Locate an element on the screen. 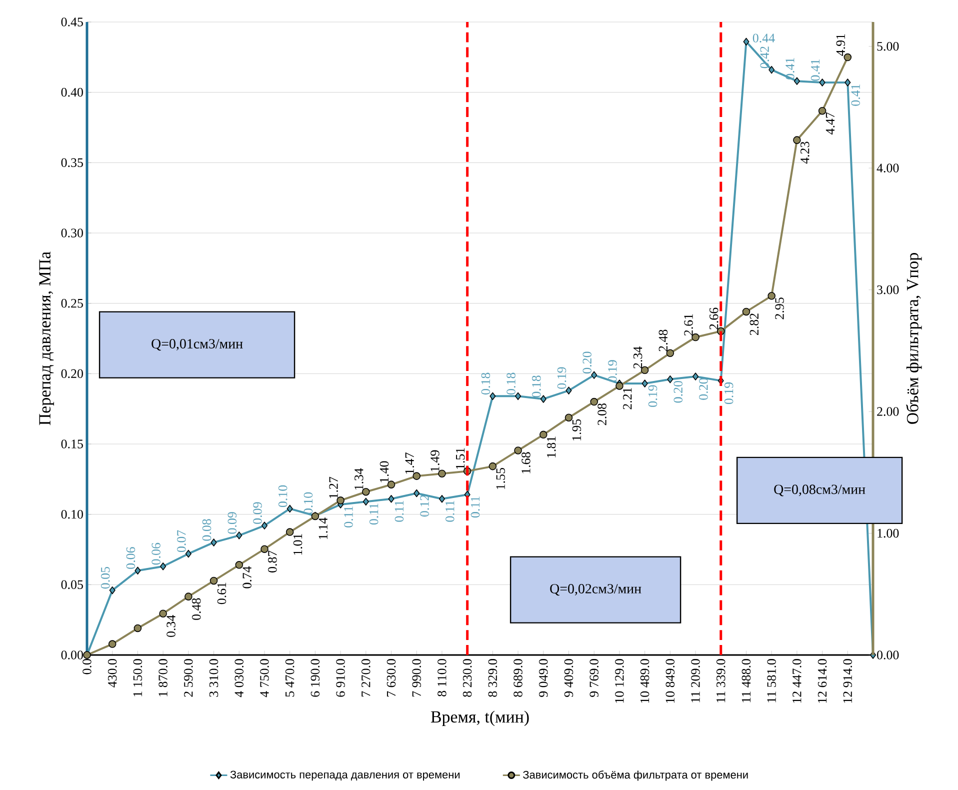  data-label: 0.61 is located at coordinates (221, 593).